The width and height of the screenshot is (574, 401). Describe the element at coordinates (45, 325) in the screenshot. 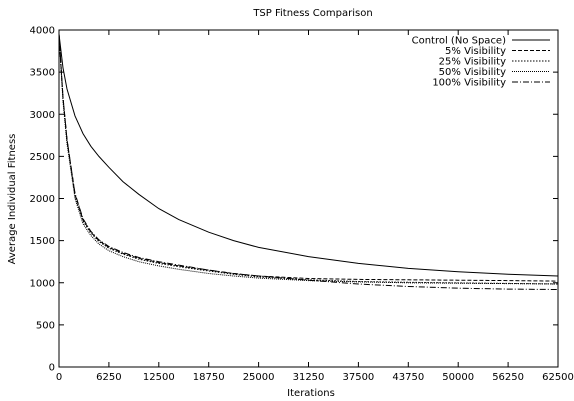

I see `y-tick-label: 500` at that location.